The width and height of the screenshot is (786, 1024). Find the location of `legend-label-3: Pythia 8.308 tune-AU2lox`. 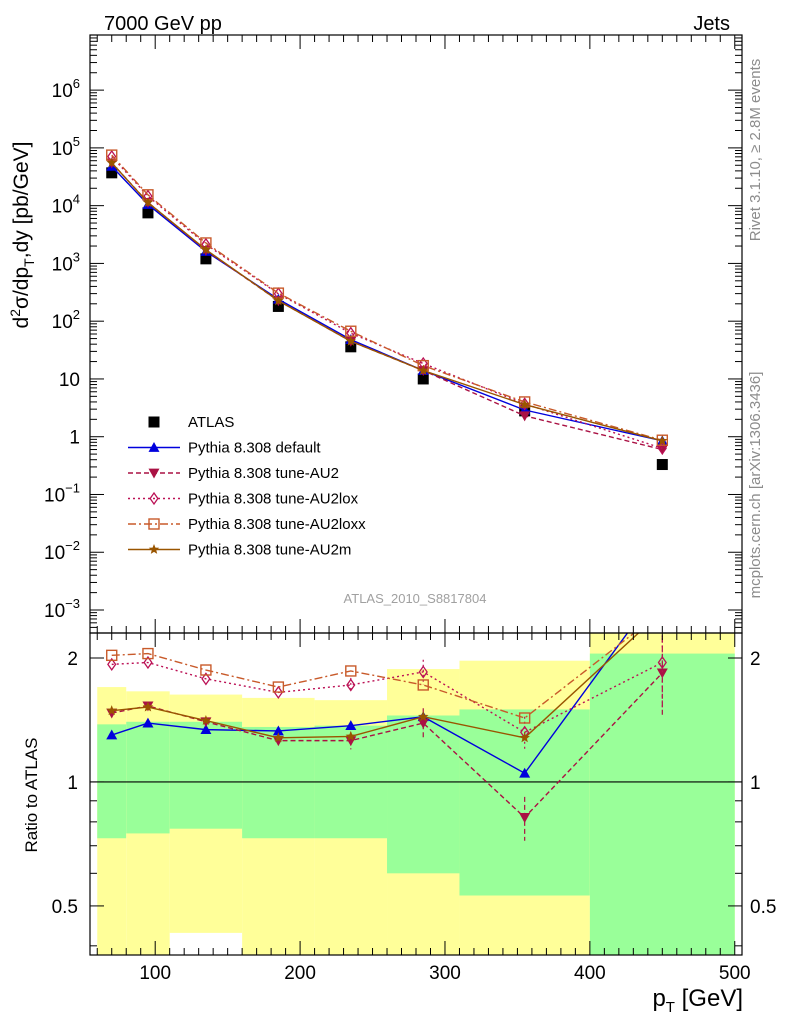

legend-label-3: Pythia 8.308 tune-AU2lox is located at coordinates (273, 499).